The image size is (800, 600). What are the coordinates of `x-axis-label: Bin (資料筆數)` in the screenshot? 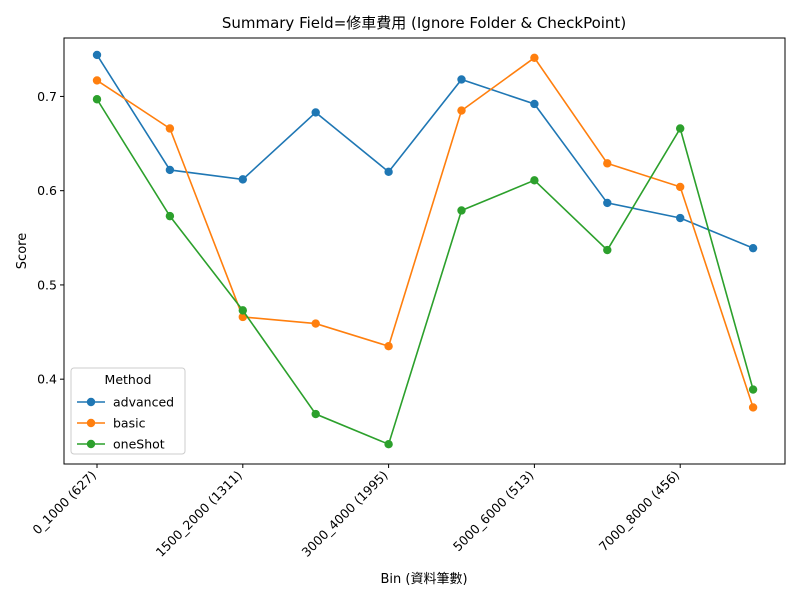 It's located at (423, 579).